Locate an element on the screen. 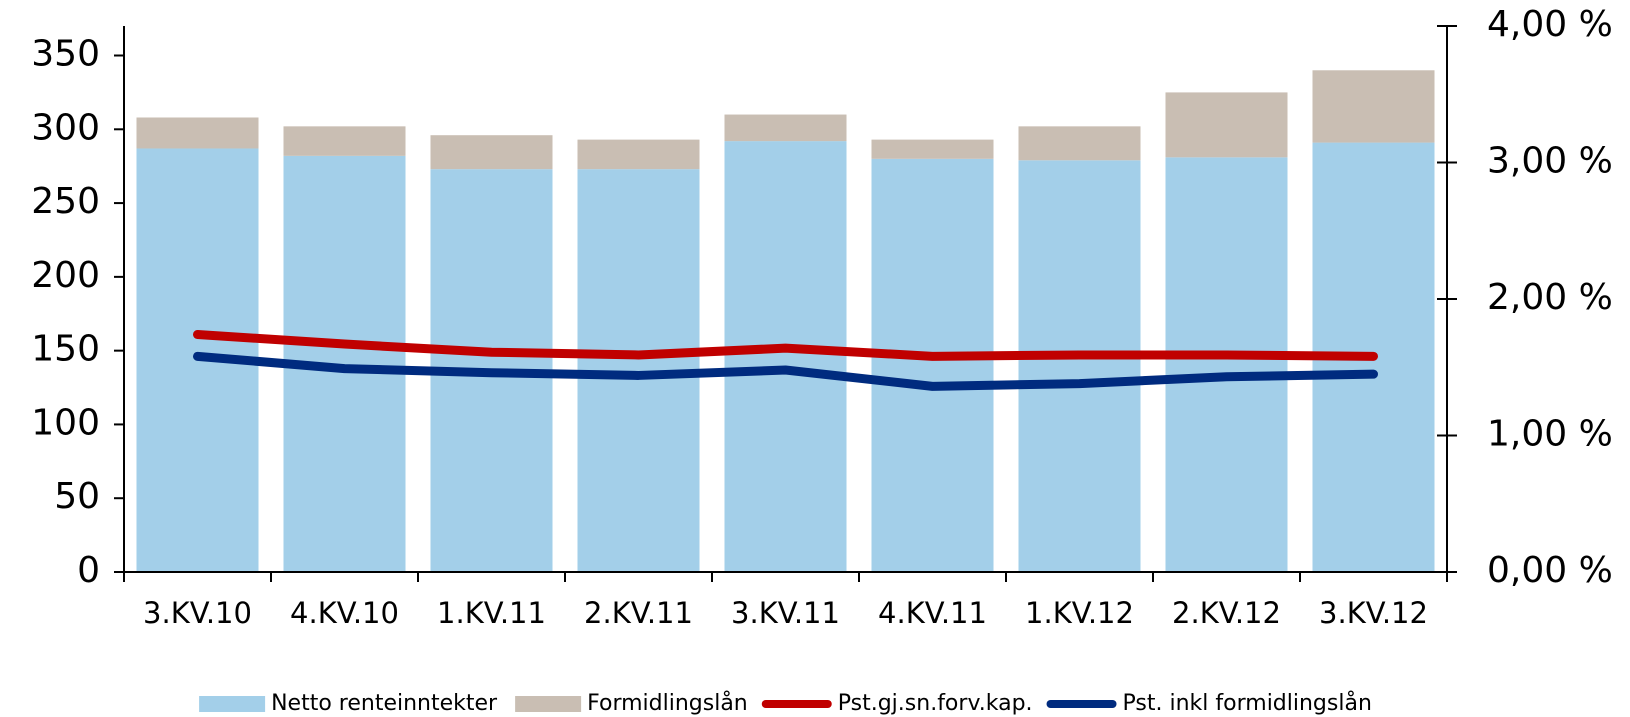  x-tick-label: 2.KV.12 is located at coordinates (1226, 613).